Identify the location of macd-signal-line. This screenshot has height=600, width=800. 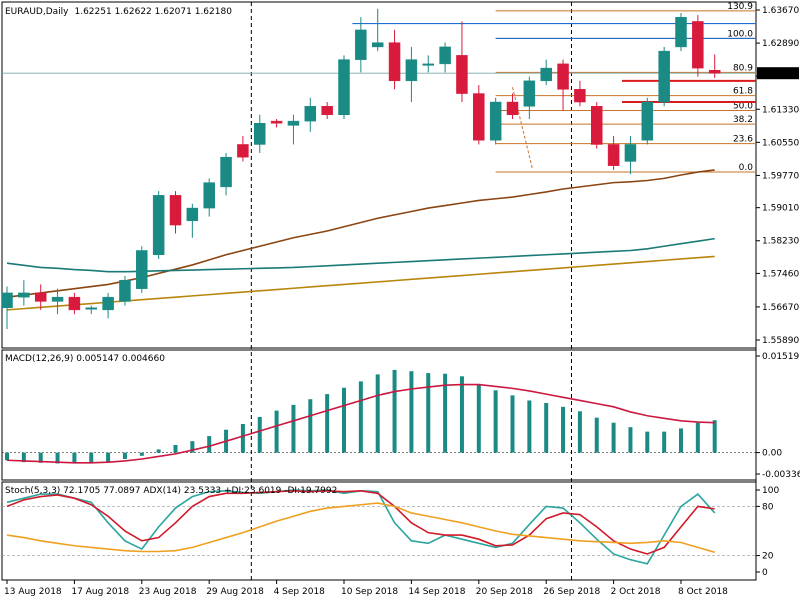
(360, 423).